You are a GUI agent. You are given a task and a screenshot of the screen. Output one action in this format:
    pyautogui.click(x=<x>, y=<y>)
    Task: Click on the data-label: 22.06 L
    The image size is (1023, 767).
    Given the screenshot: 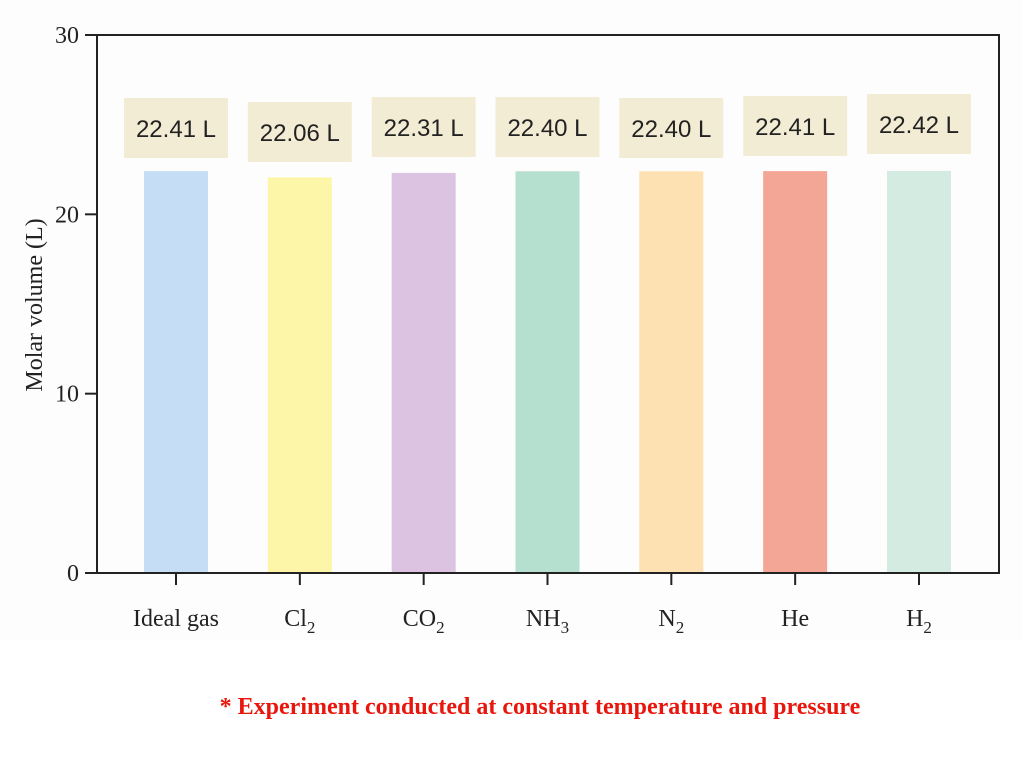 What is the action you would take?
    pyautogui.click(x=300, y=133)
    